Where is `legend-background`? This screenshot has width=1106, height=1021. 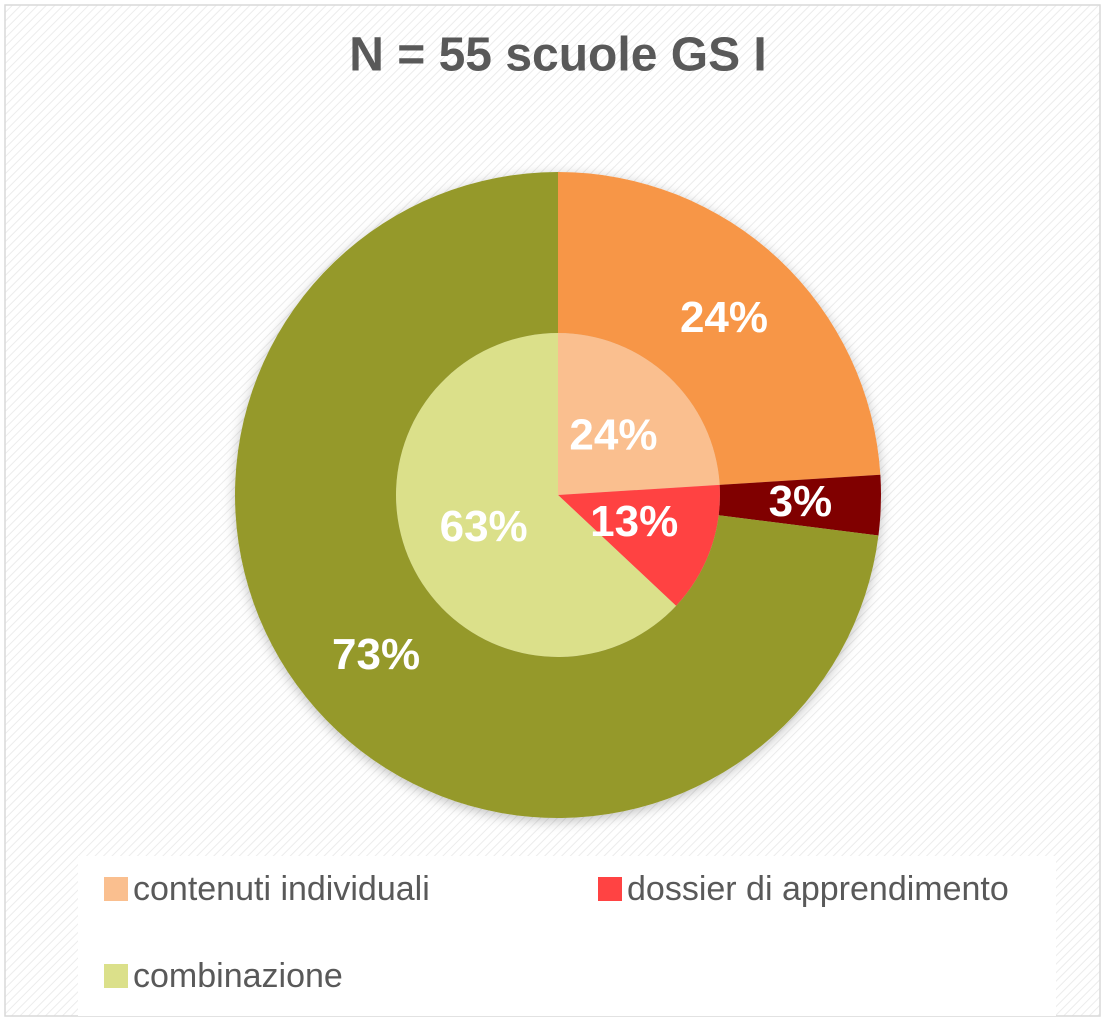
legend-background is located at coordinates (567, 936).